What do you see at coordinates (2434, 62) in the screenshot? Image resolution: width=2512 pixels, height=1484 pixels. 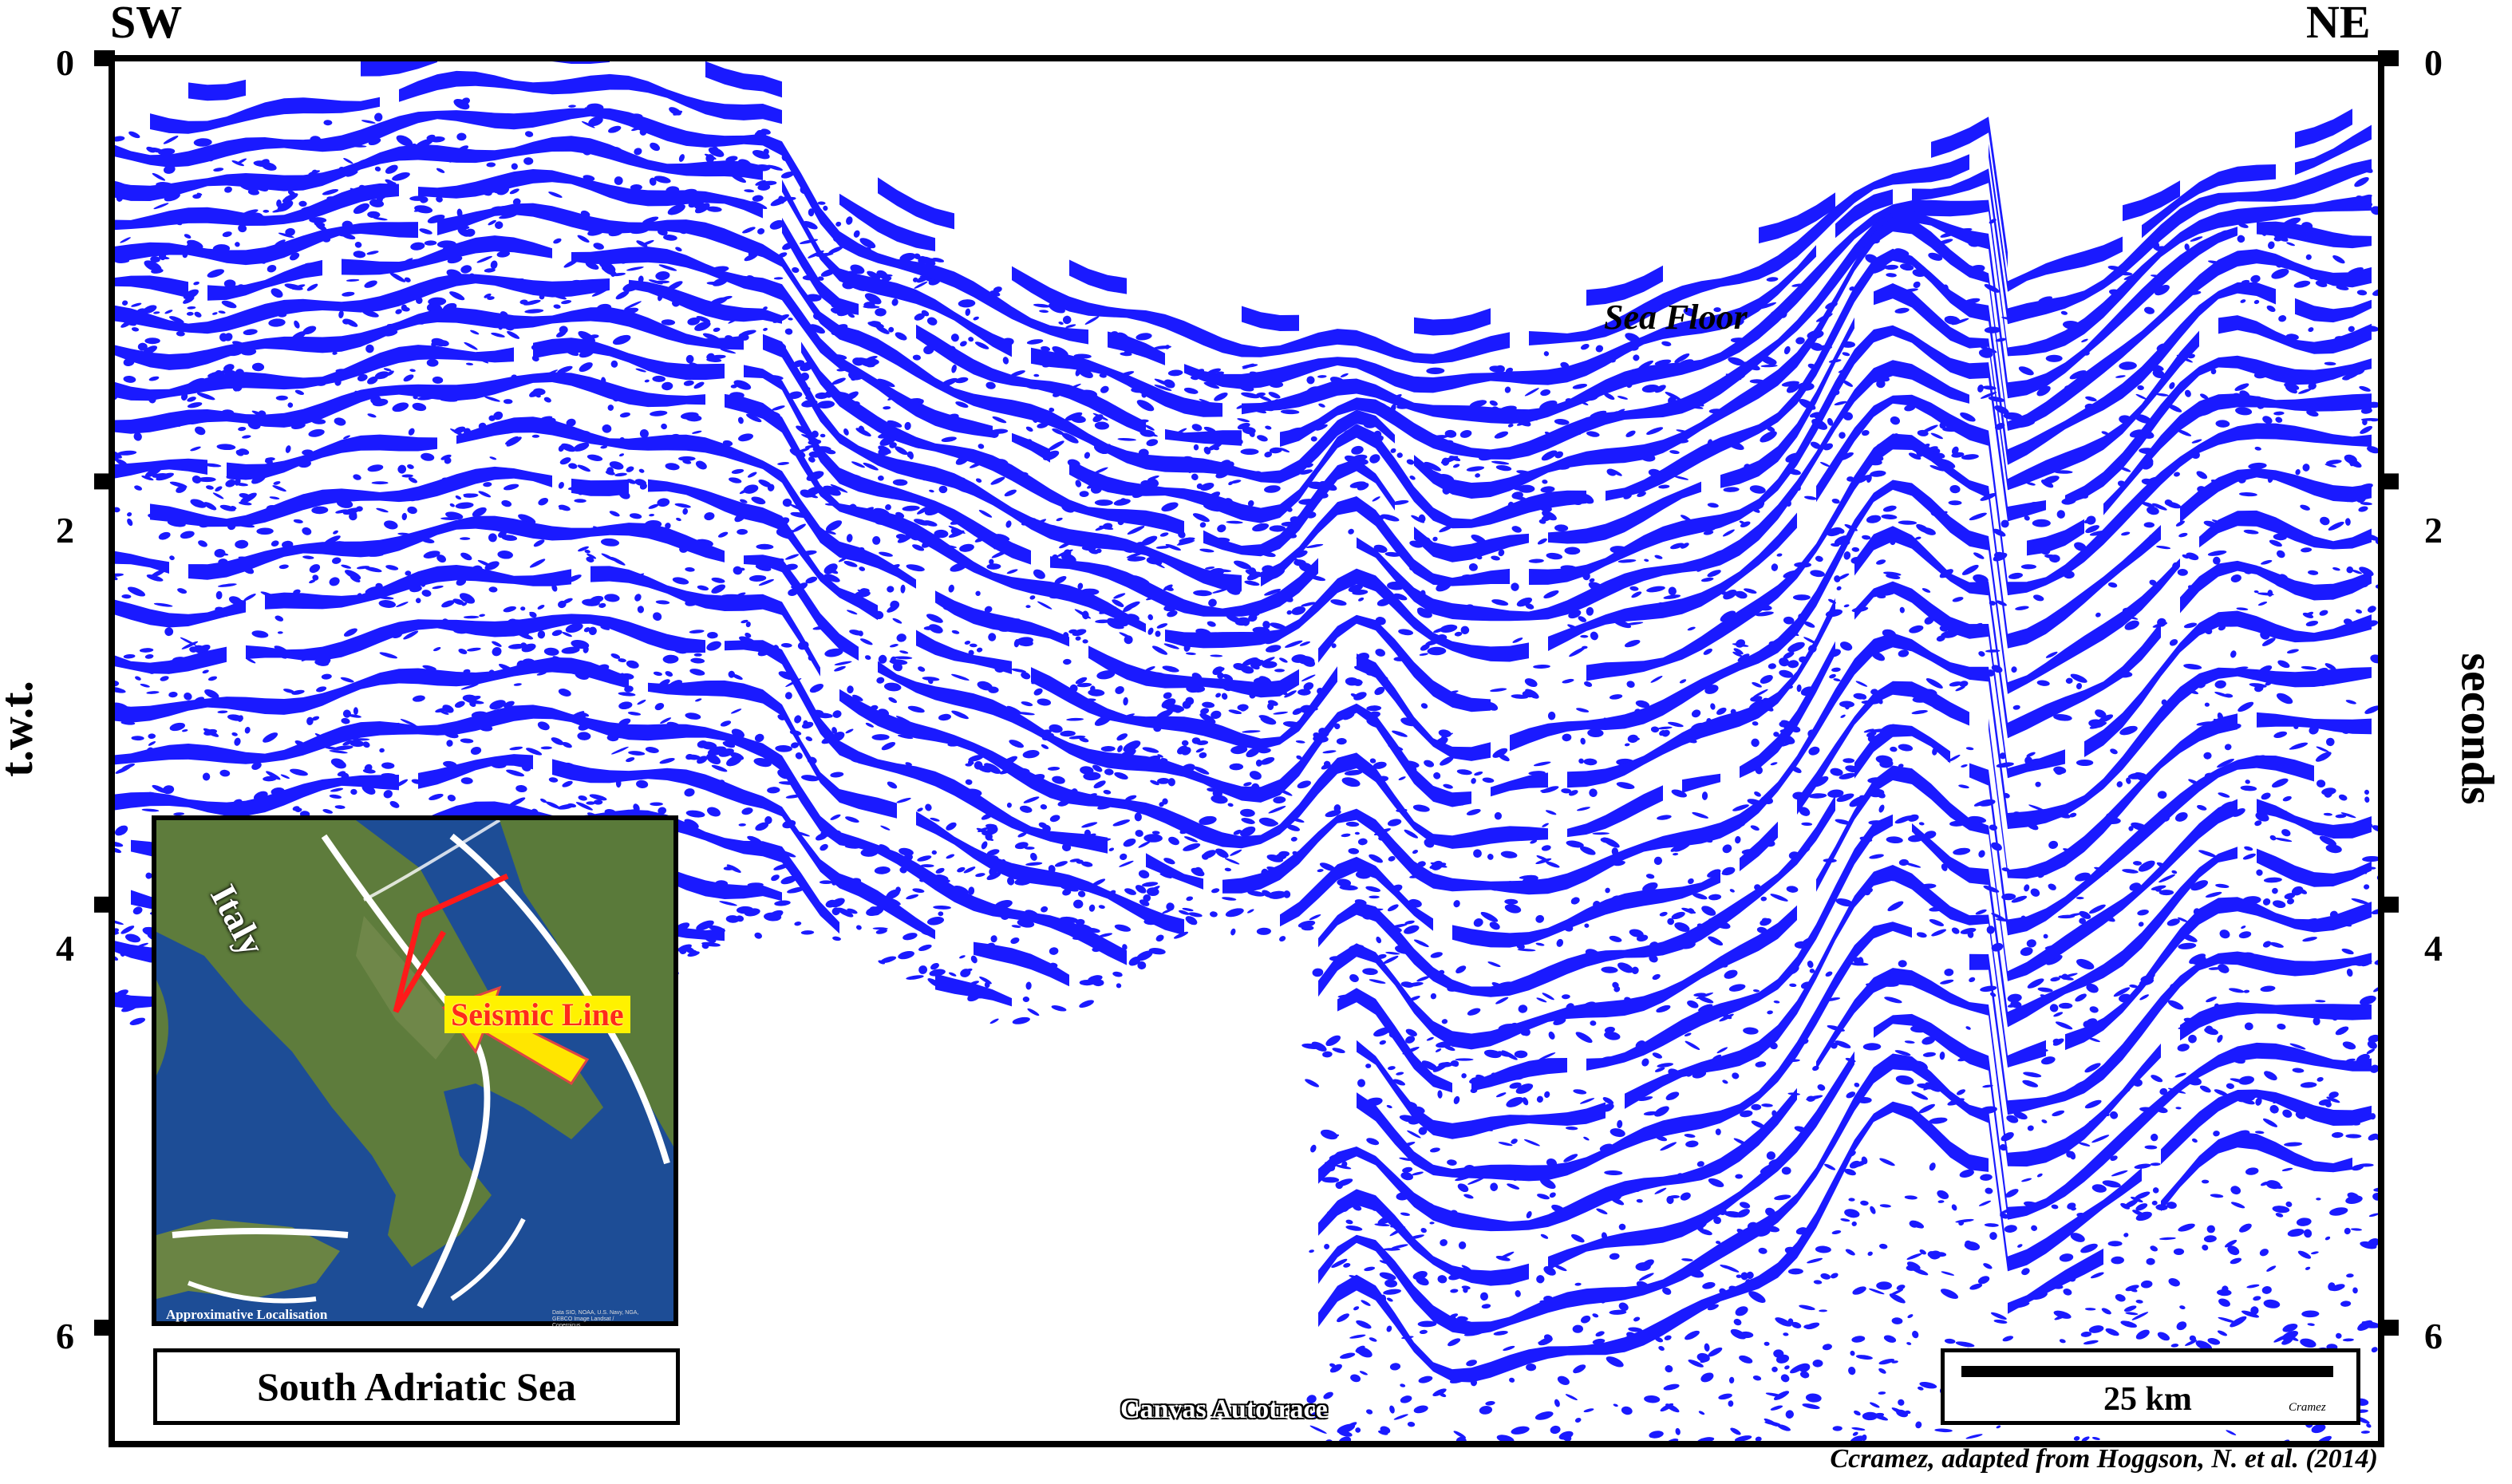 I see `tick-right-0: 0` at bounding box center [2434, 62].